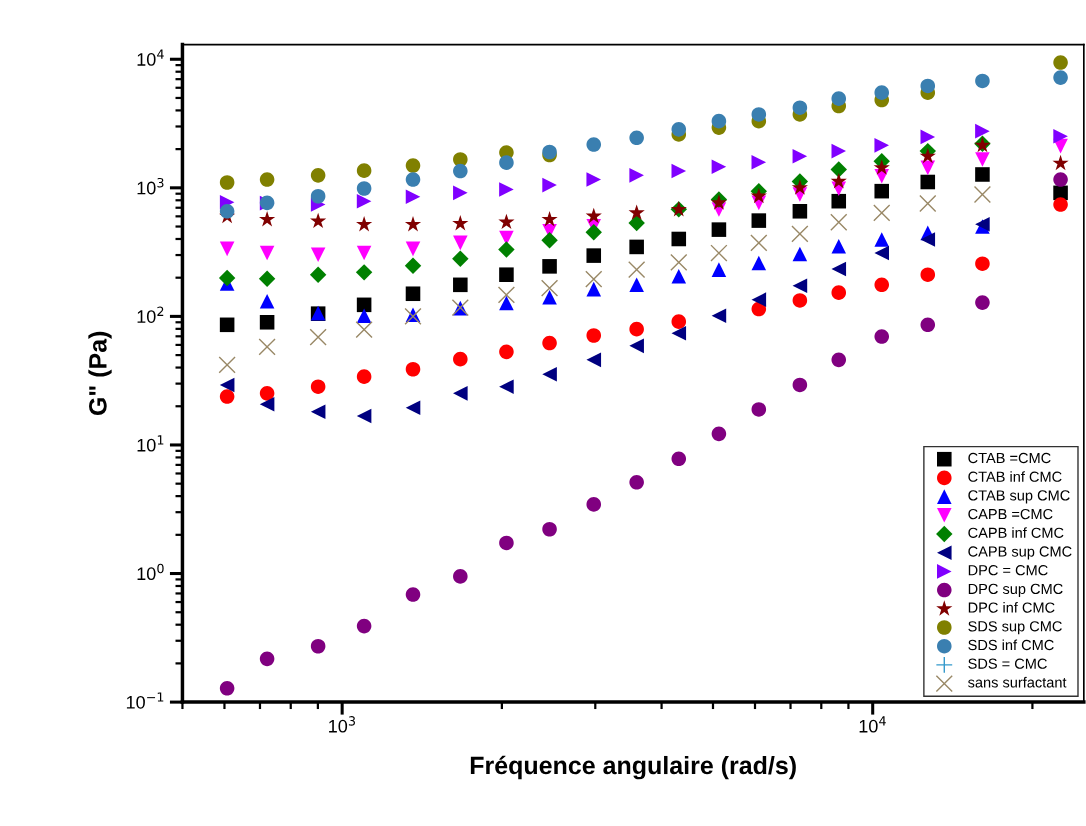 This screenshot has height=826, width=1086. Describe the element at coordinates (1015, 476) in the screenshot. I see `legend-label: CTAB inf CMC` at that location.